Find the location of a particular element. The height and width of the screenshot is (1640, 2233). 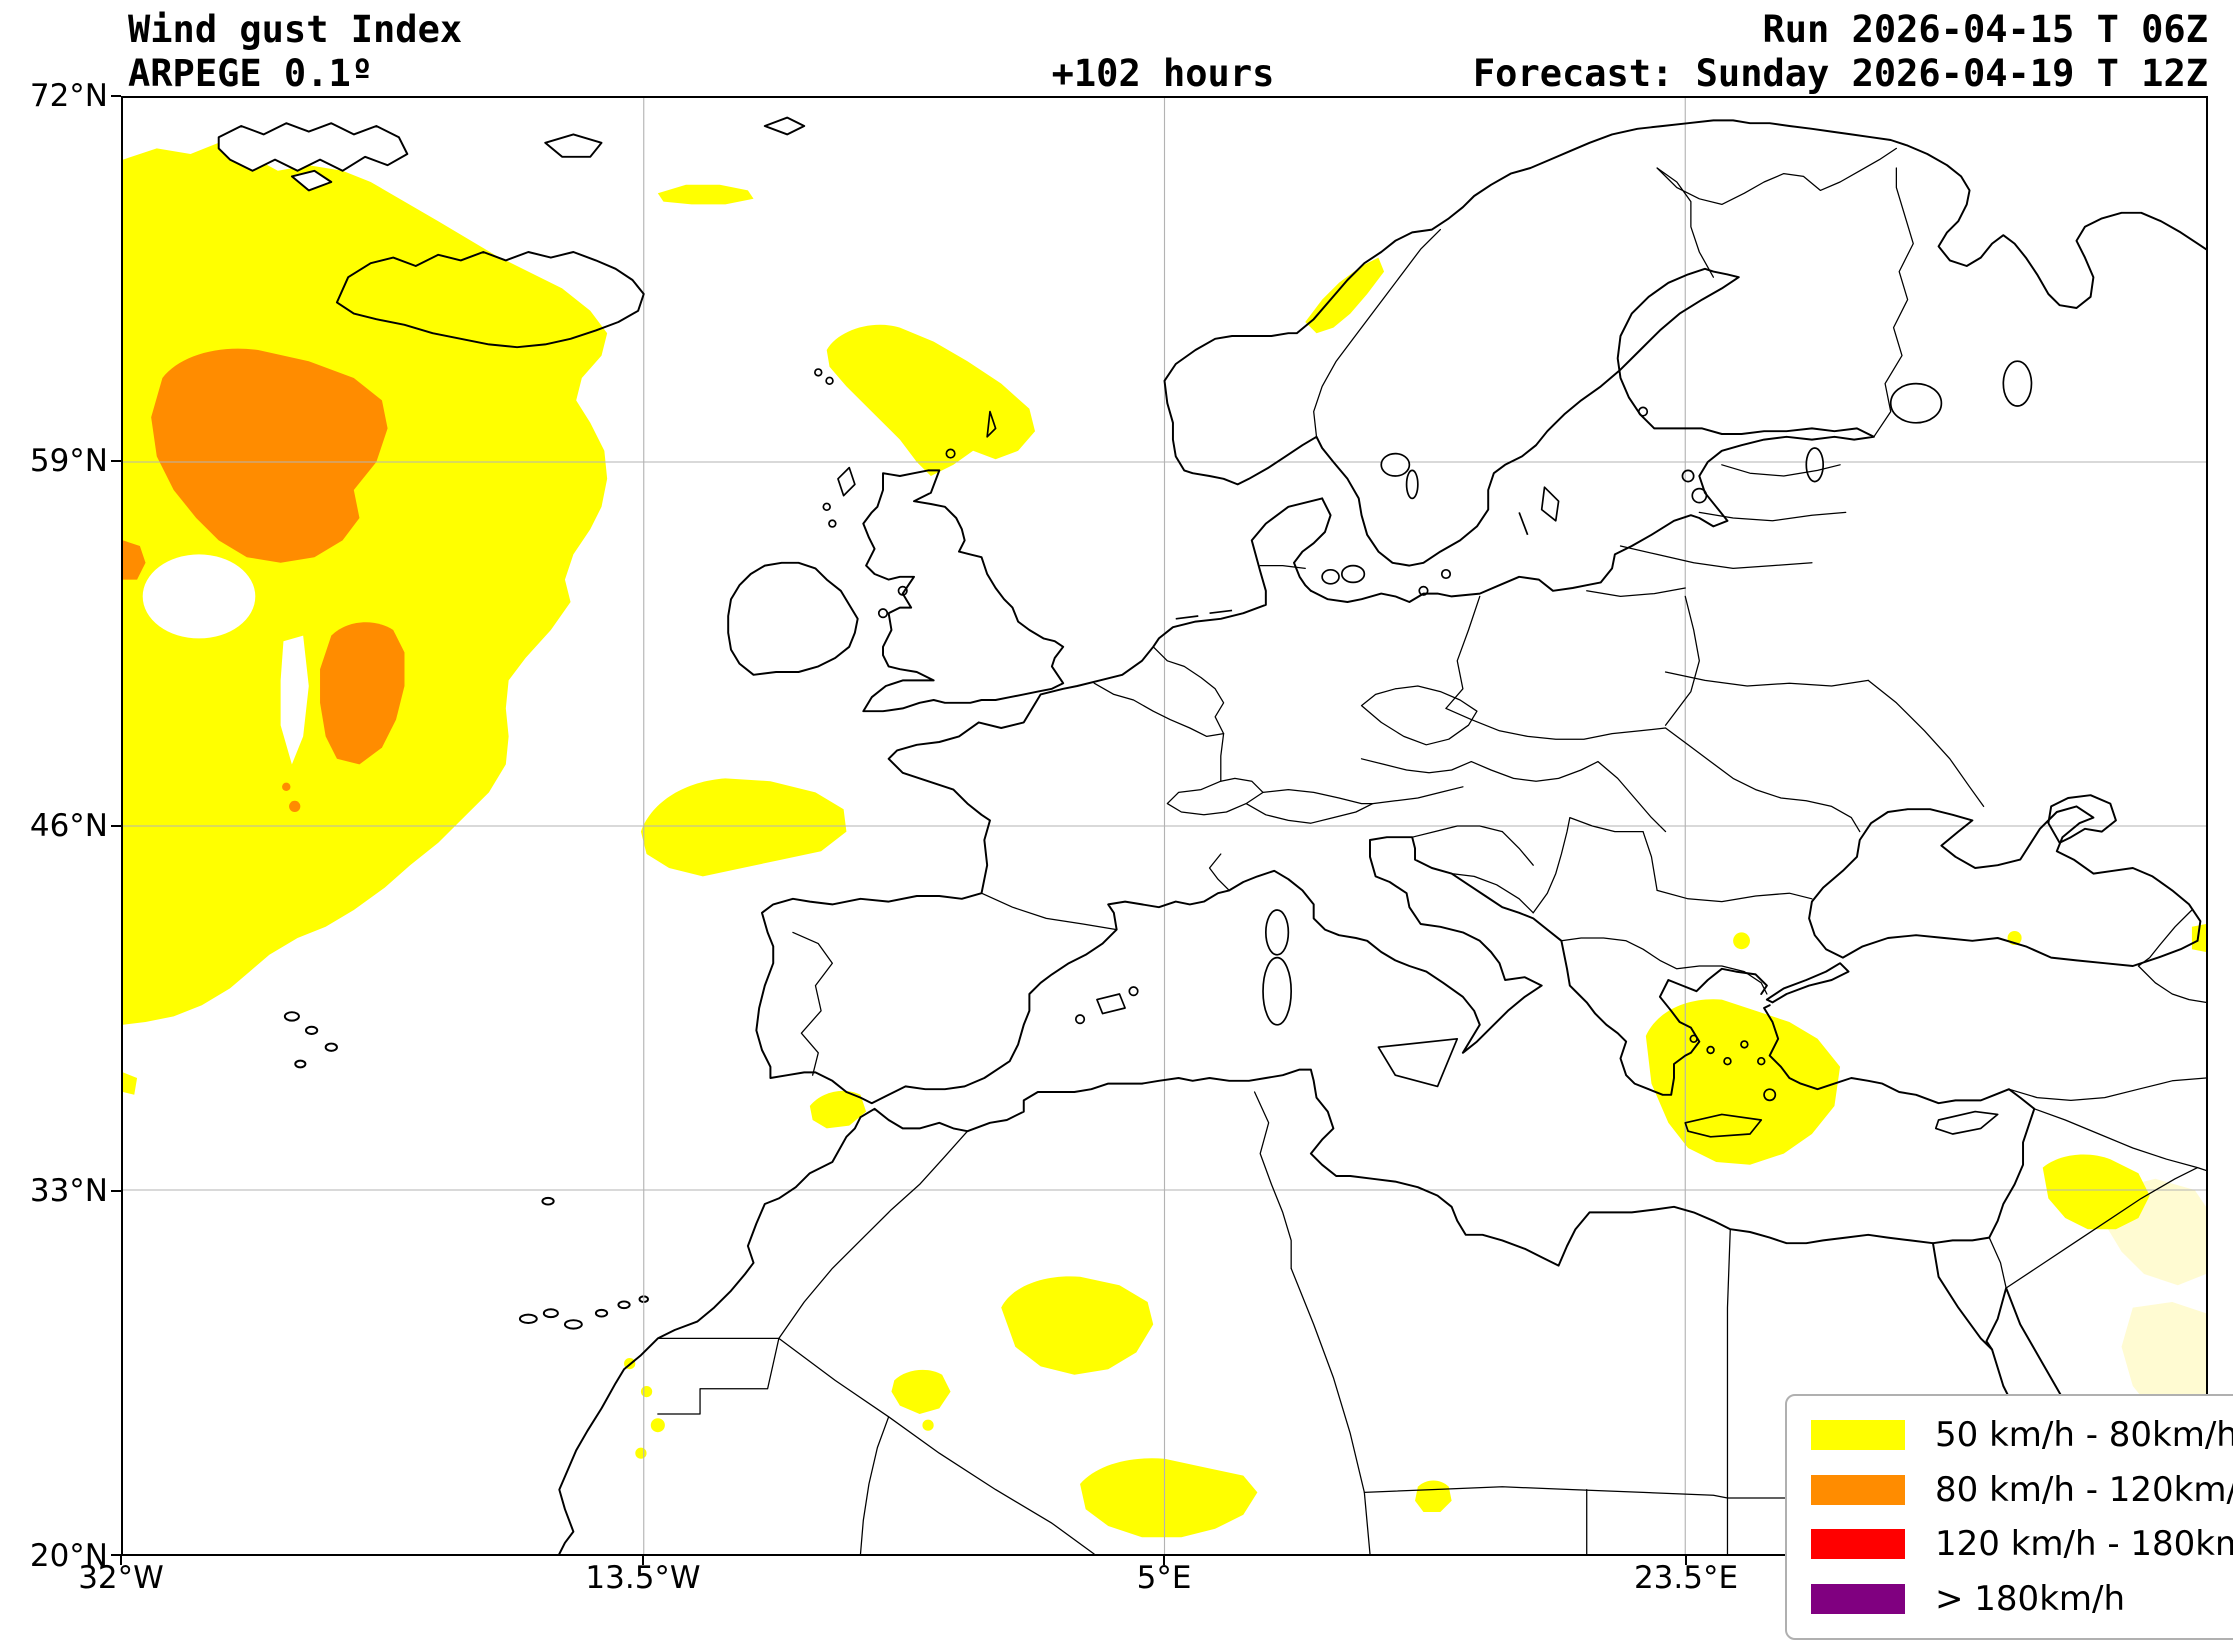

lake-vattern is located at coordinates (1412, 484).